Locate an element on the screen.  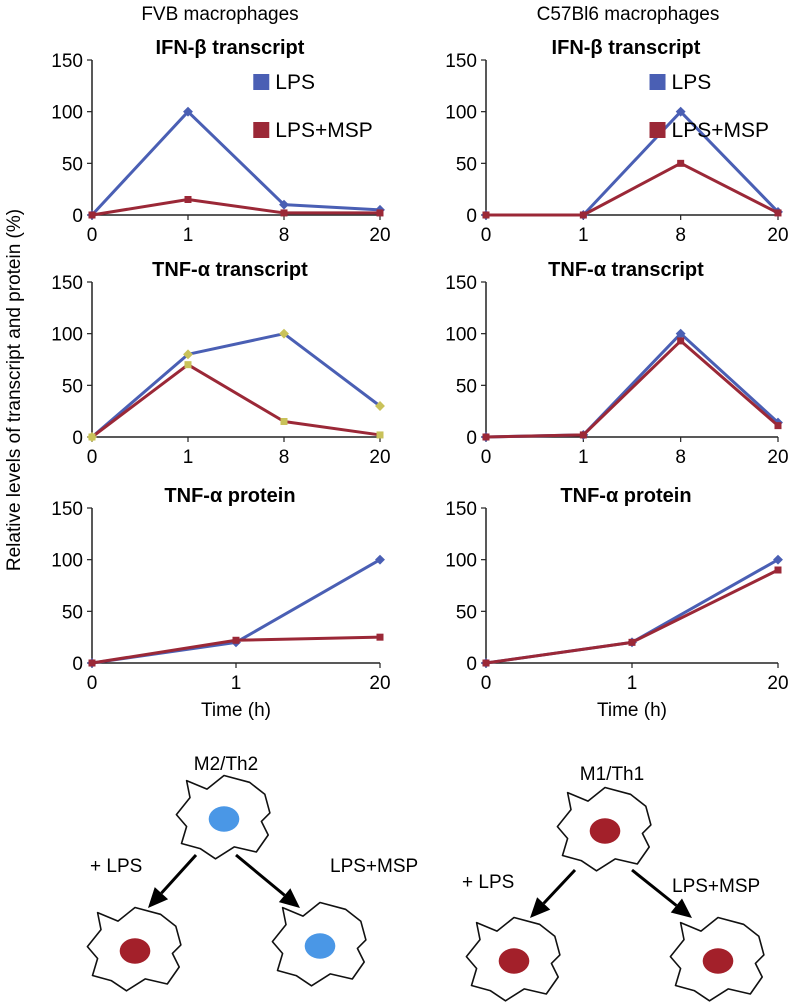
chart-panel-0: IFN-β transcript 0 50 100 150 0 1 8 20 LPS LPS+MSP is located at coordinates (220, 141).